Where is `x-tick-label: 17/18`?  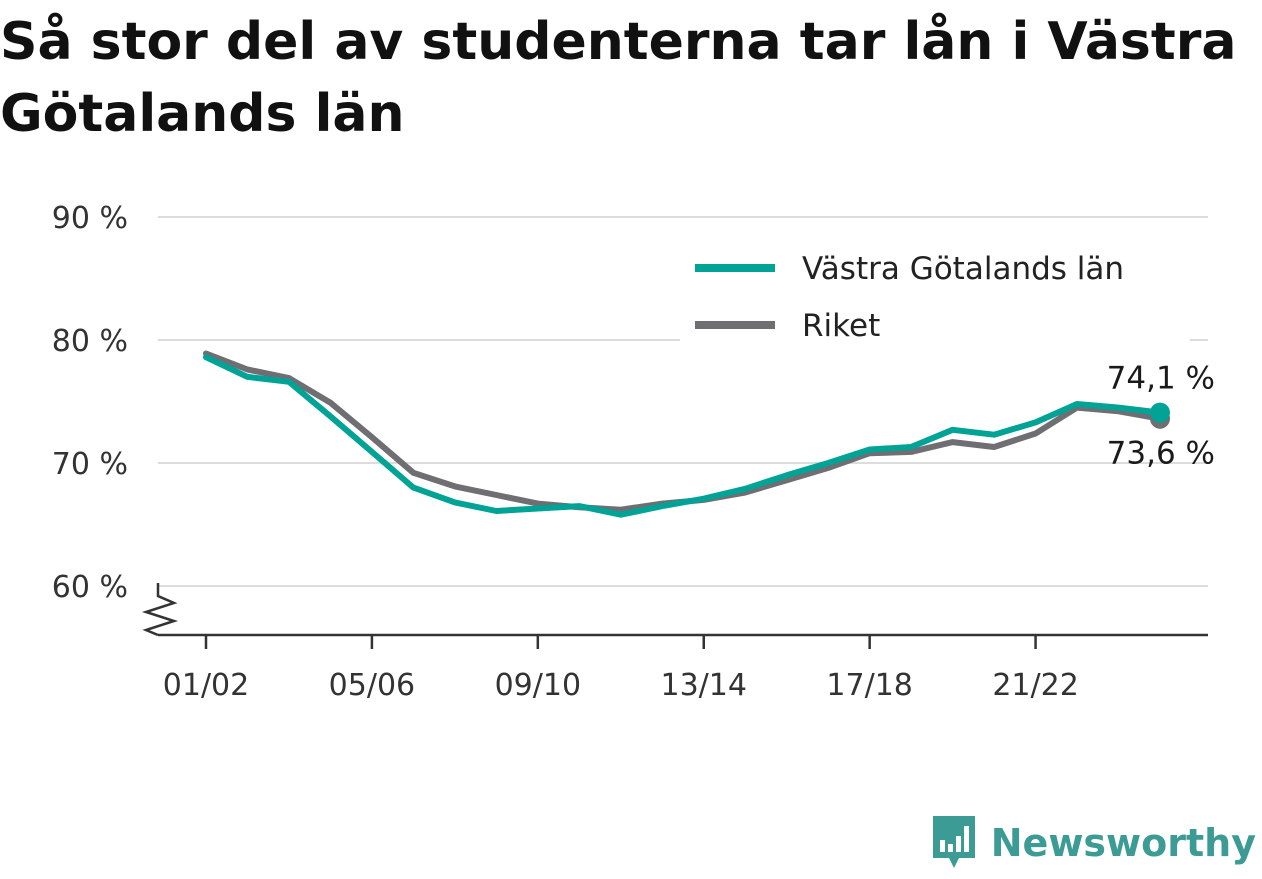
x-tick-label: 17/18 is located at coordinates (869, 685).